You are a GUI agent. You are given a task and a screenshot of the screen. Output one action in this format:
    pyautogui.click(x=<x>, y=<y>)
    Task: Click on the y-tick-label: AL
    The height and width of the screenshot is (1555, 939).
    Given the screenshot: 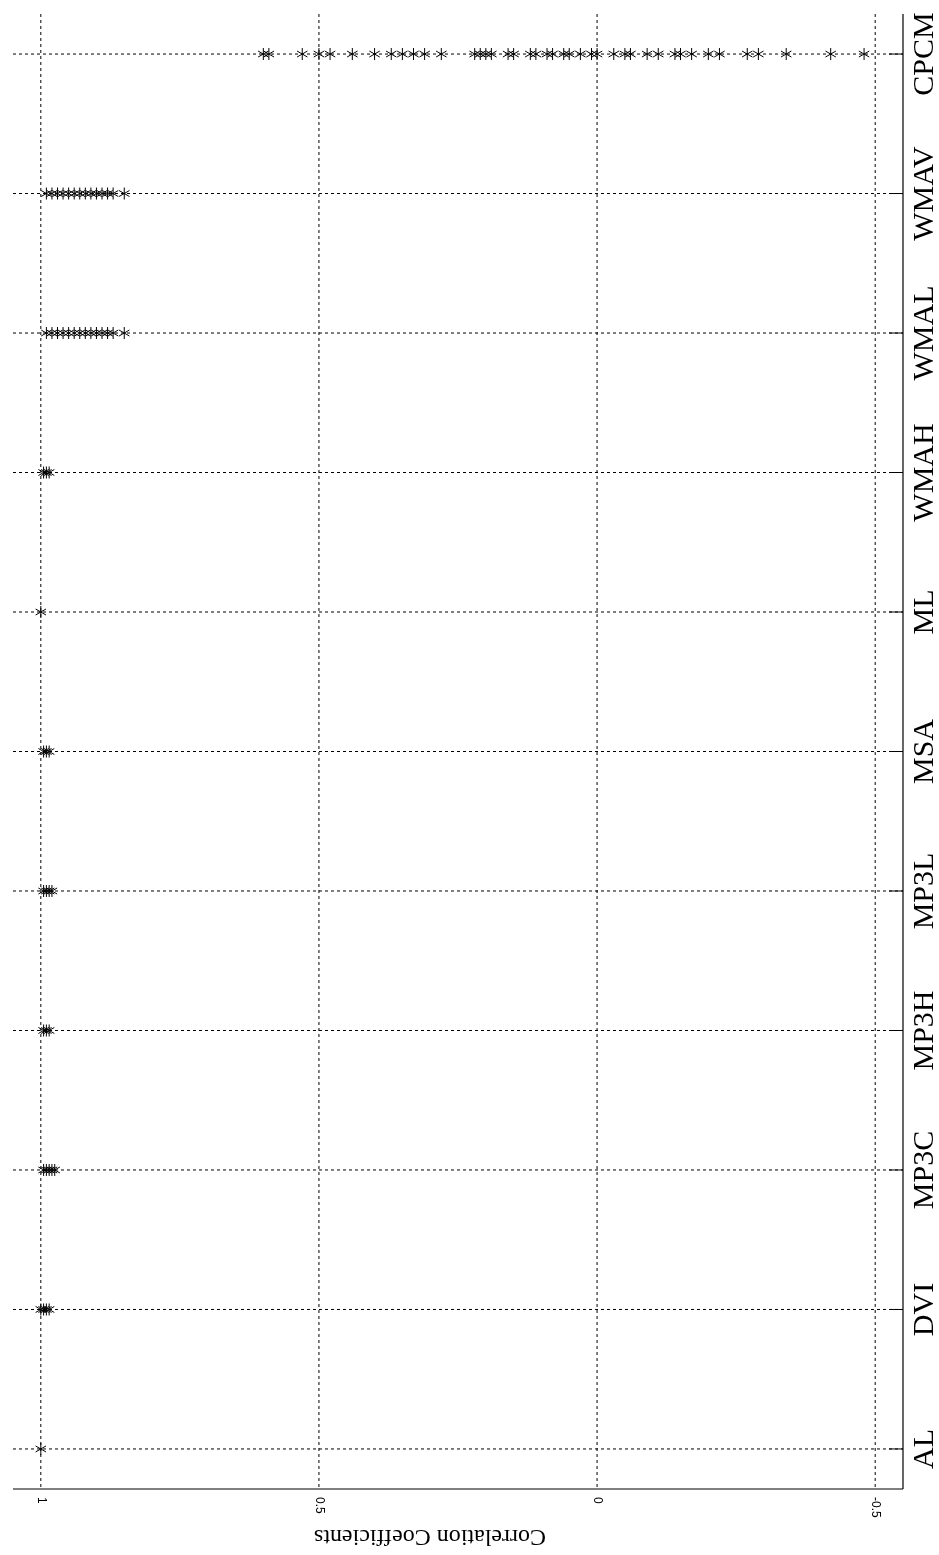 What is the action you would take?
    pyautogui.click(x=922, y=1448)
    